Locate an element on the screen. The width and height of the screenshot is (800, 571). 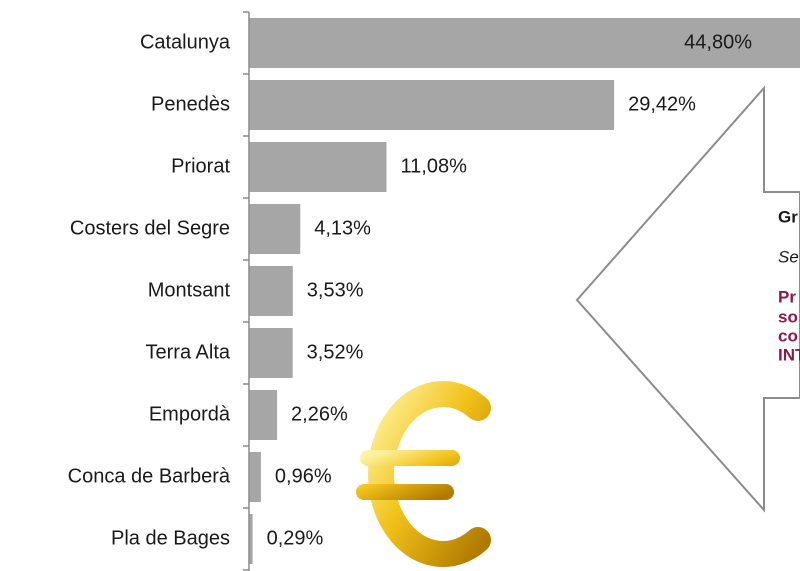
callout-line: so is located at coordinates (788, 316).